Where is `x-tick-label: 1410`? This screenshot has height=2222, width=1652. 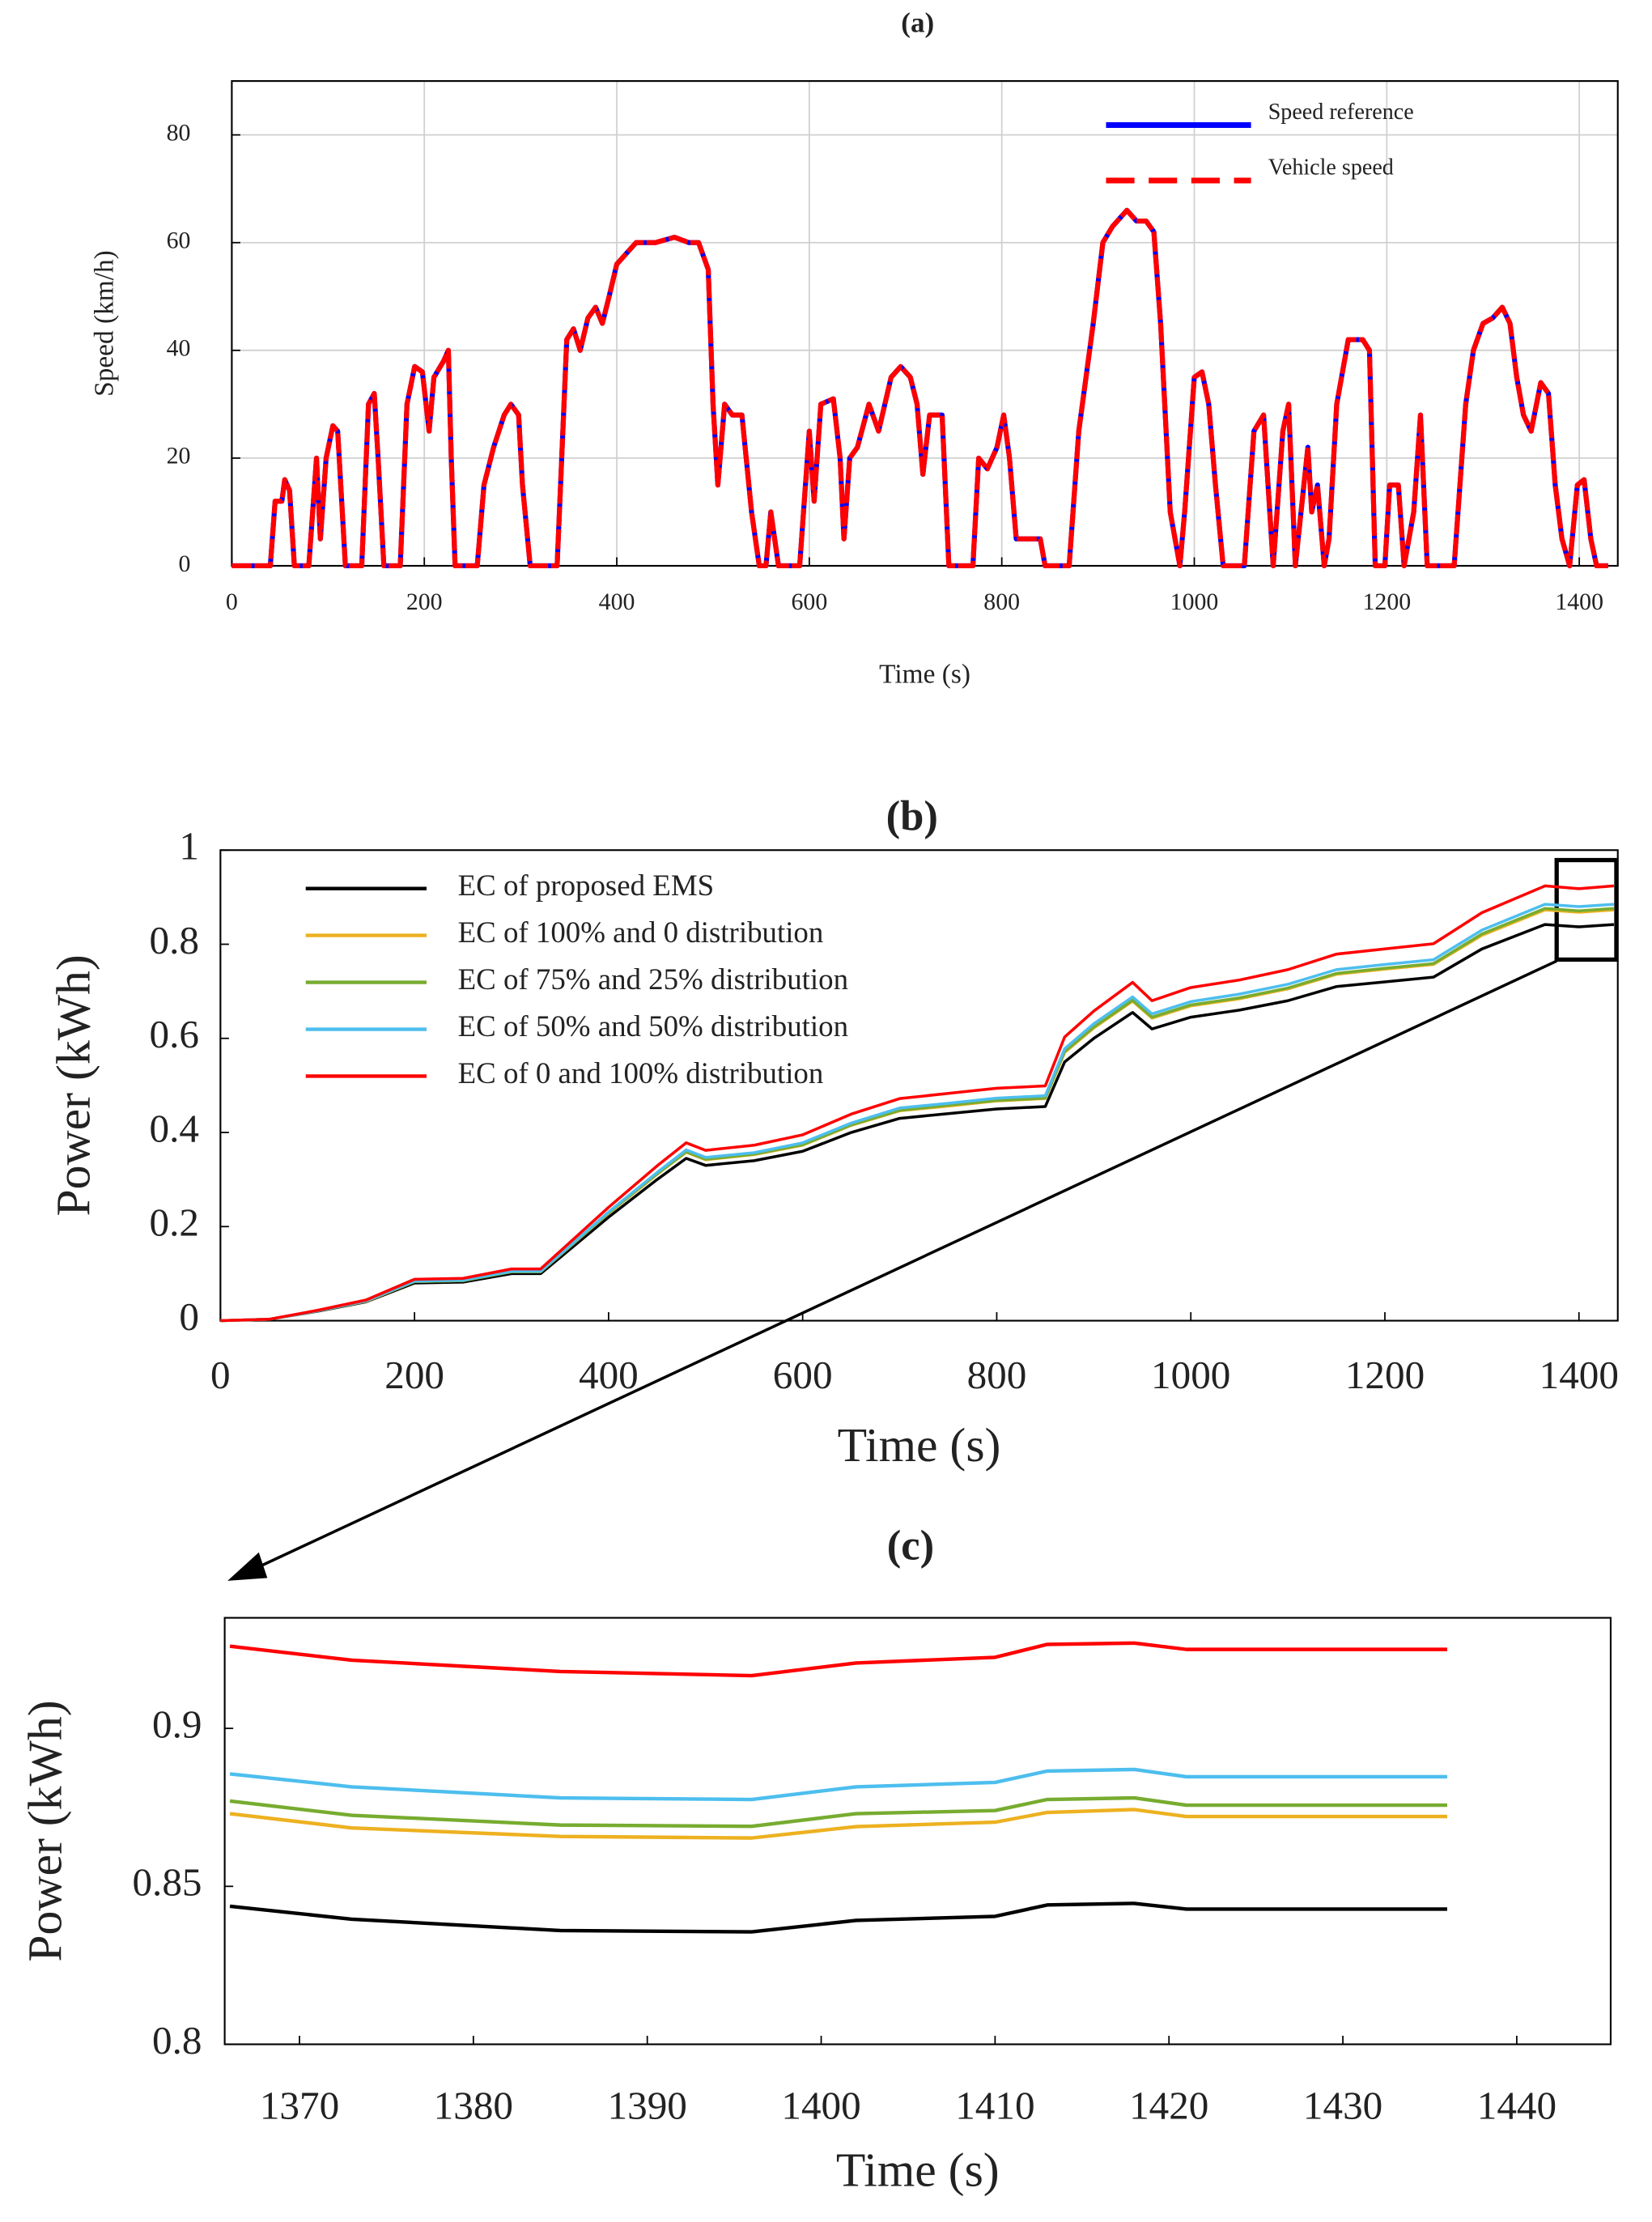
x-tick-label: 1410 is located at coordinates (994, 2106).